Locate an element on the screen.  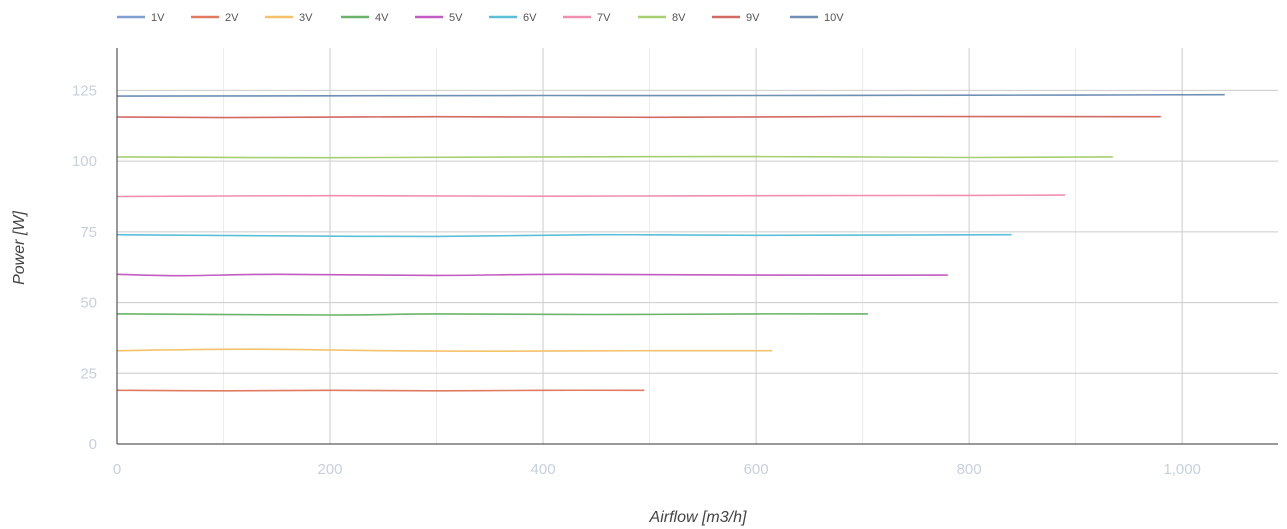
series-line-3v is located at coordinates (444, 350).